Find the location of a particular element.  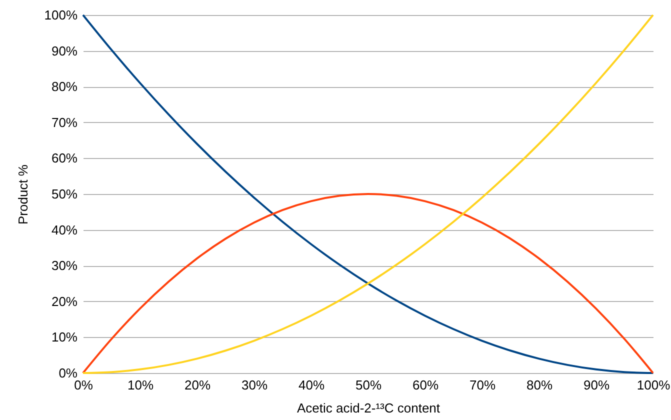

y-tick-label: 60% is located at coordinates (64, 158).